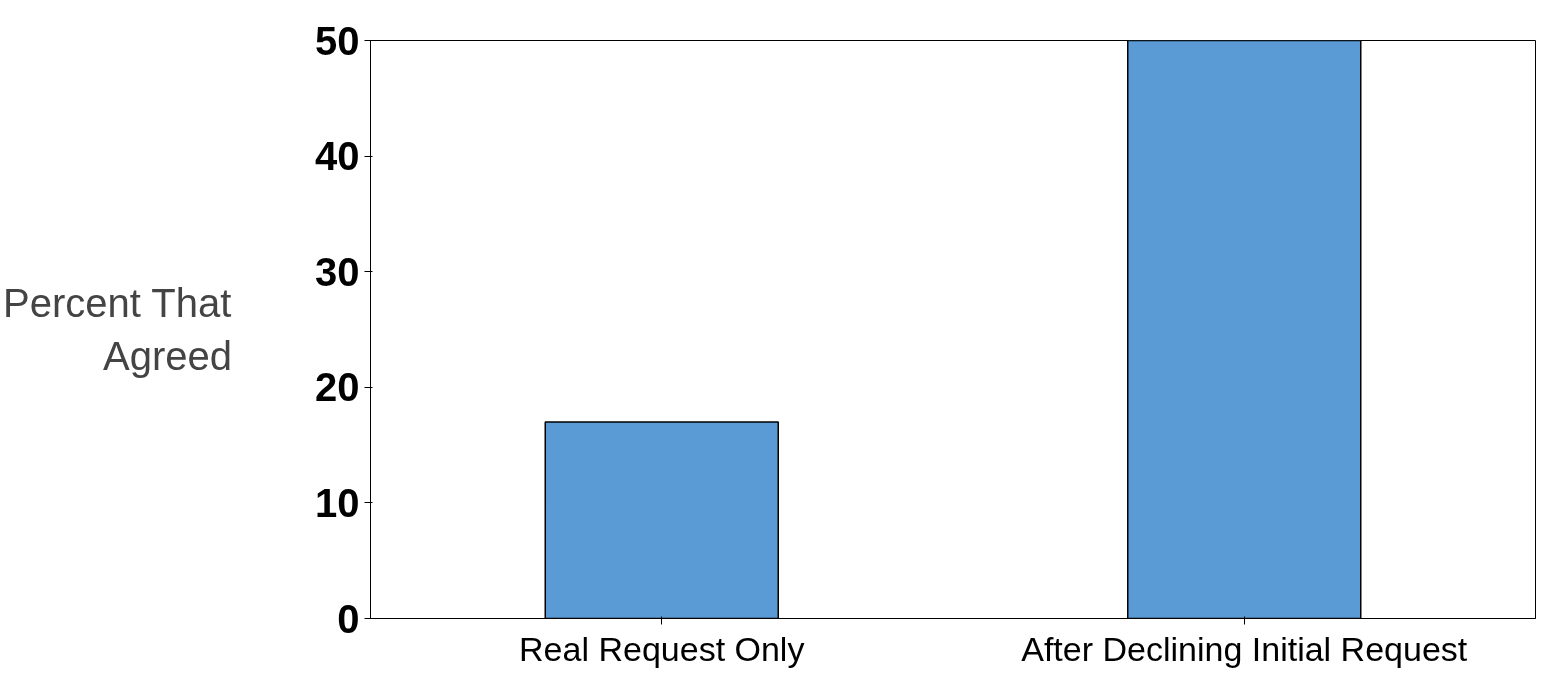 The width and height of the screenshot is (1563, 688). I want to click on y-tick-label: 50, so click(337, 40).